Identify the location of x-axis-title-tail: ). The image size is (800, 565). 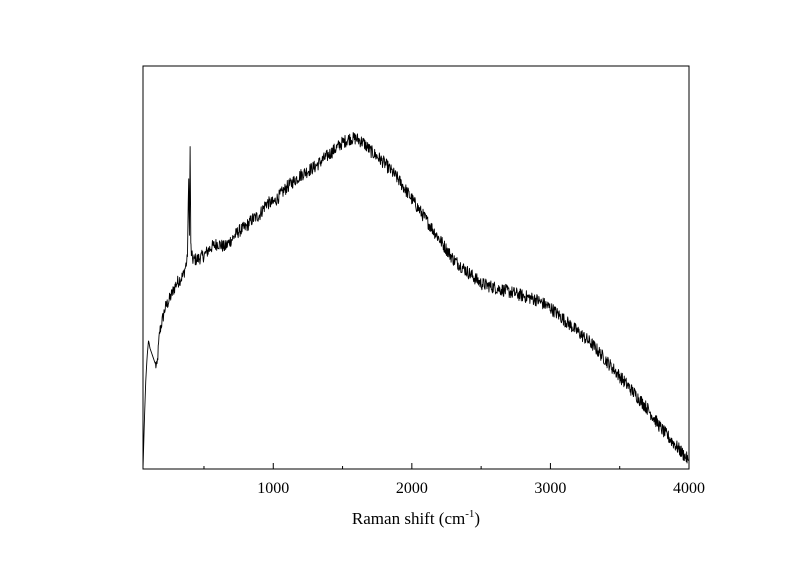
(477, 518).